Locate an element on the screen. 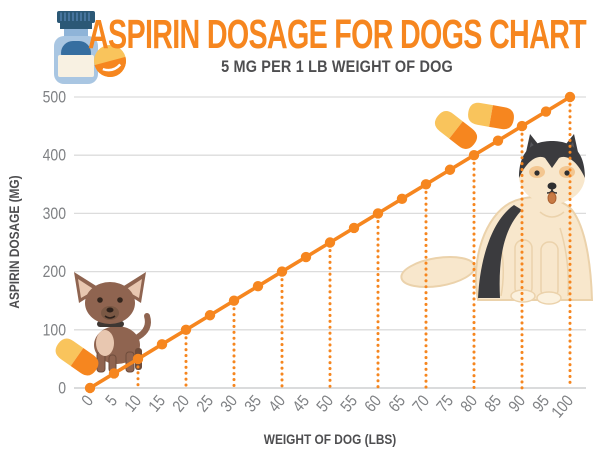 The width and height of the screenshot is (600, 472). x-tick-label-75: 75 is located at coordinates (445, 404).